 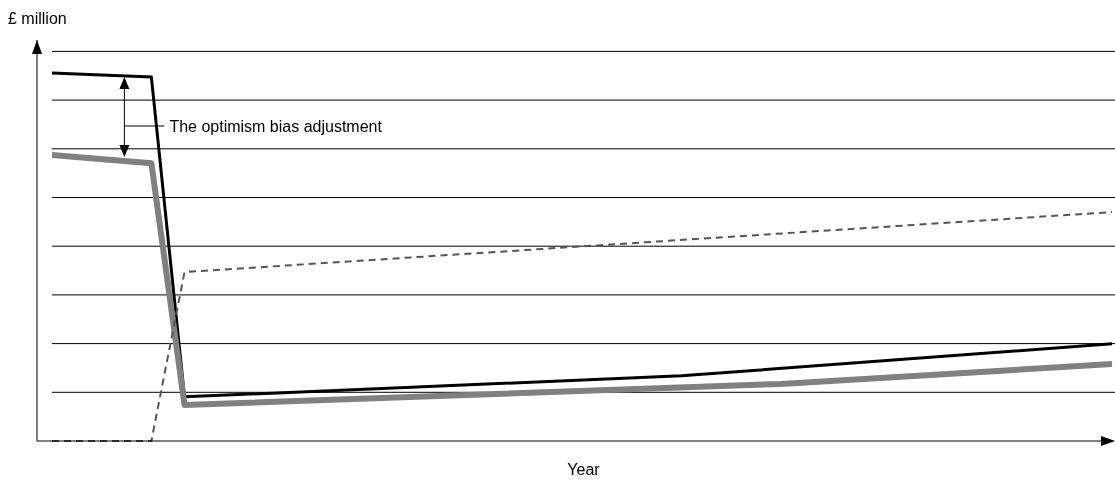 What do you see at coordinates (584, 469) in the screenshot?
I see `x-axis-title: Year` at bounding box center [584, 469].